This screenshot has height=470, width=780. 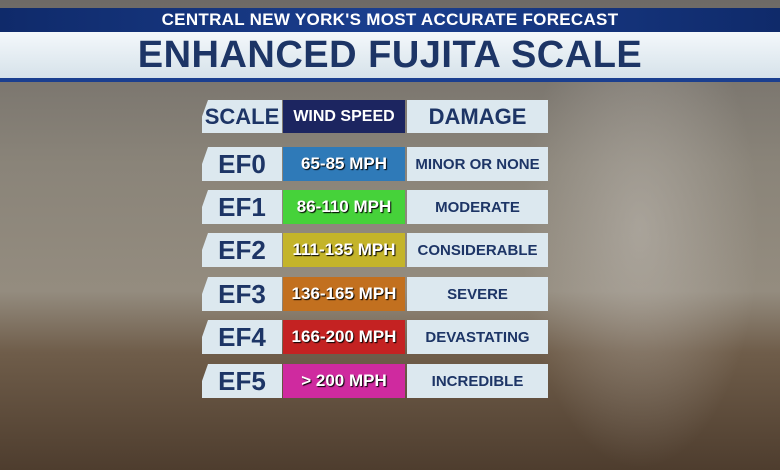 I want to click on scale-cell: EF0, so click(x=242, y=164).